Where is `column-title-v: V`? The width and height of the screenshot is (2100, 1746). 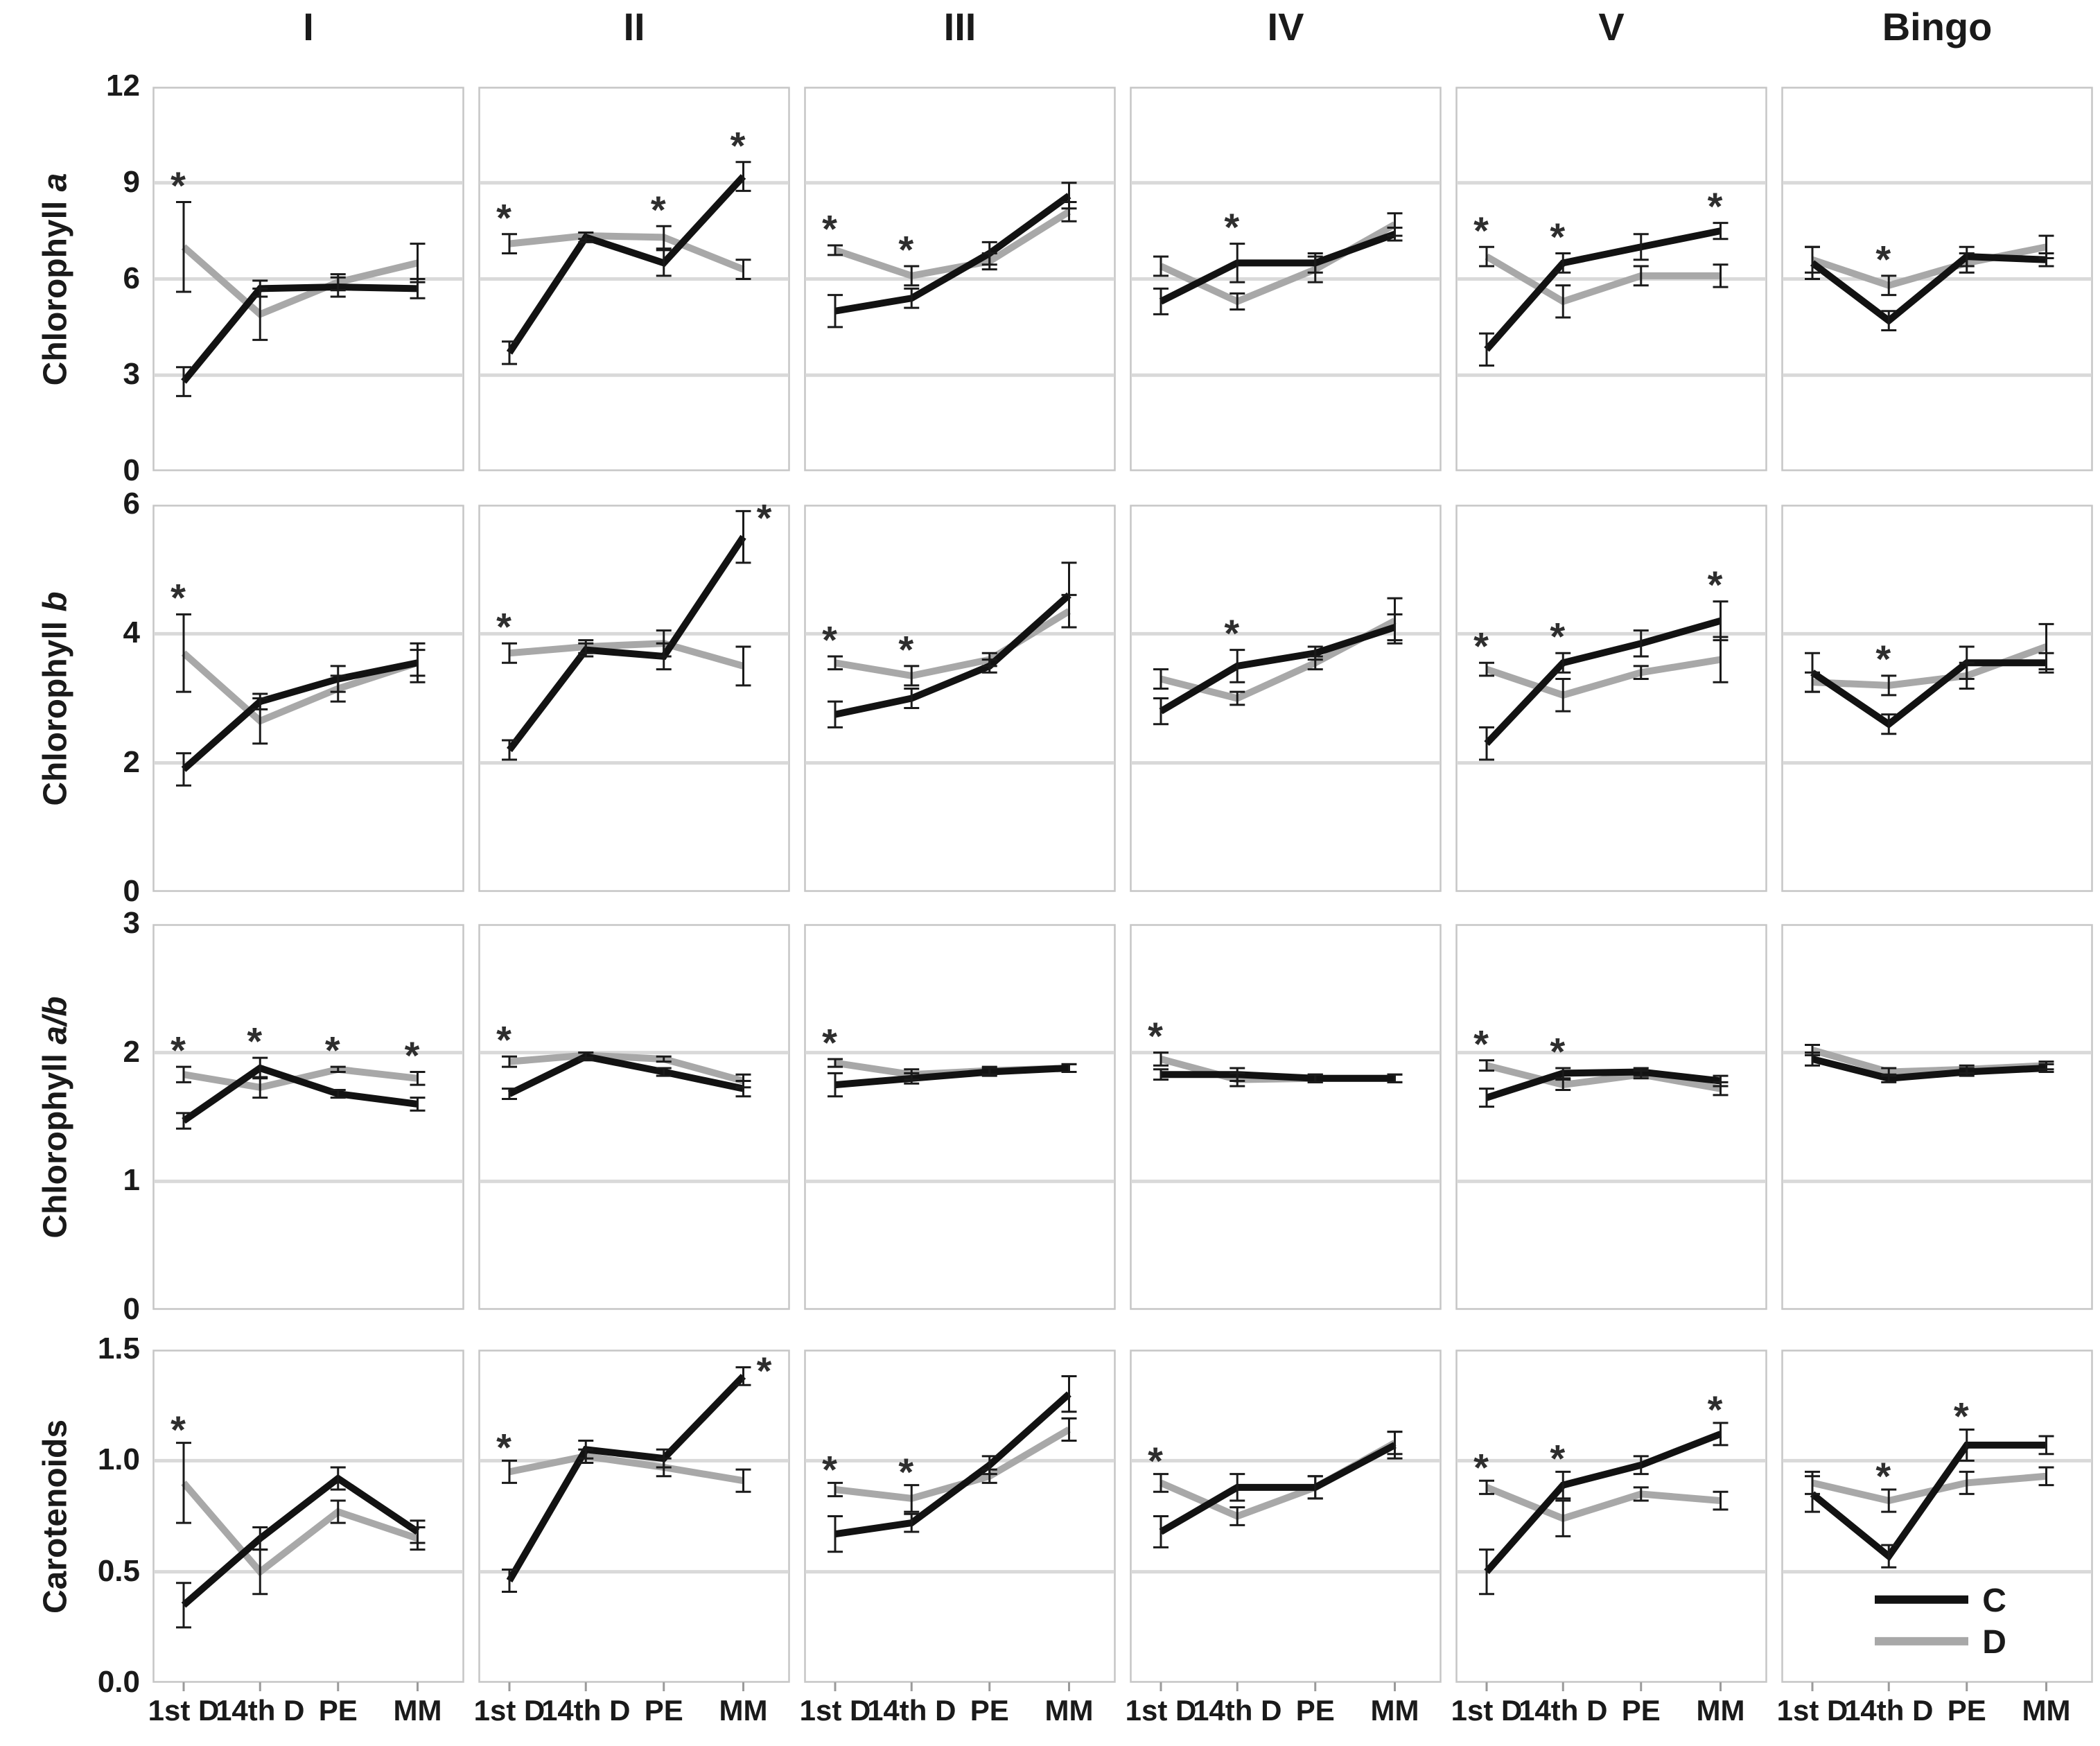 column-title-v: V is located at coordinates (1611, 27).